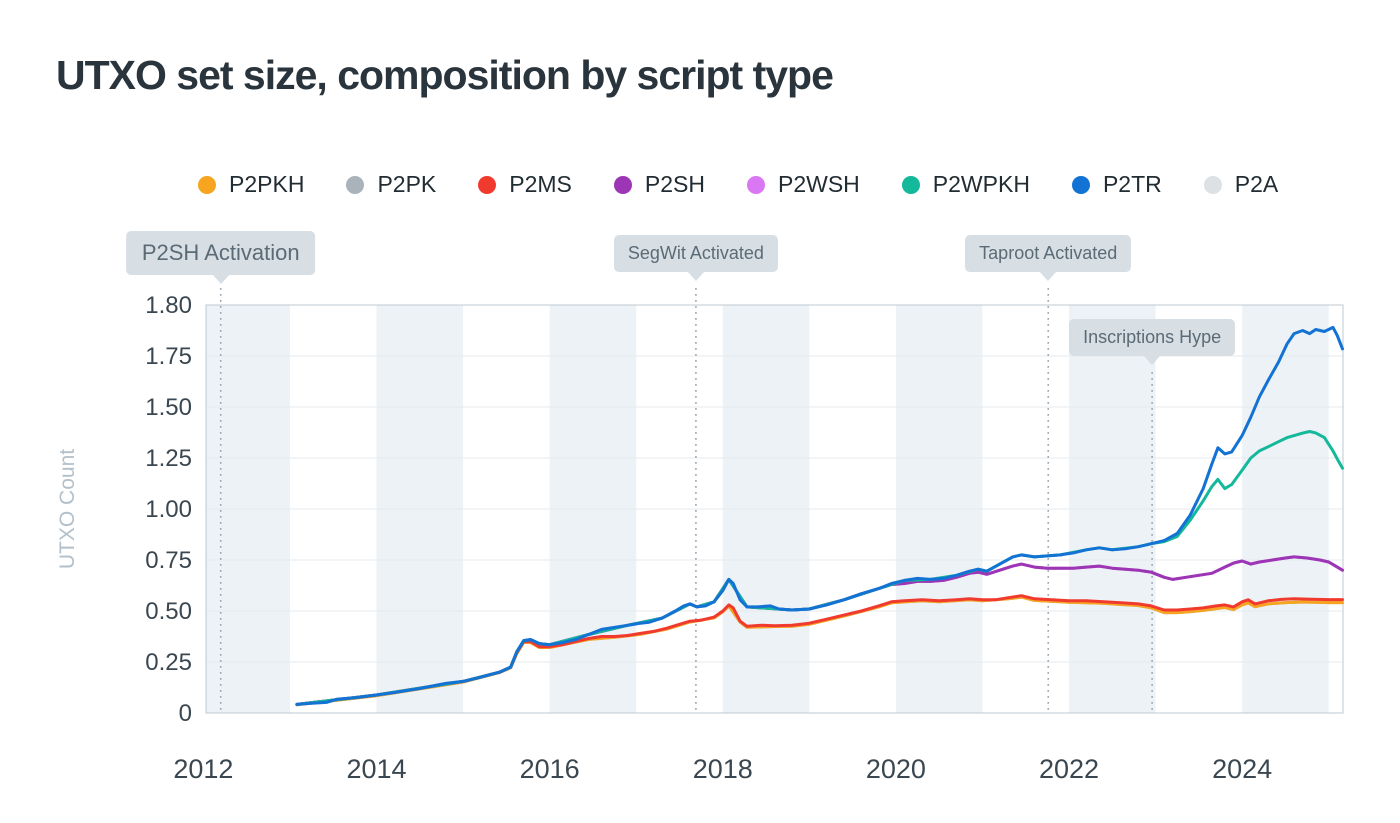 The width and height of the screenshot is (1400, 823). What do you see at coordinates (674, 184) in the screenshot?
I see `legend-label: P2SH` at bounding box center [674, 184].